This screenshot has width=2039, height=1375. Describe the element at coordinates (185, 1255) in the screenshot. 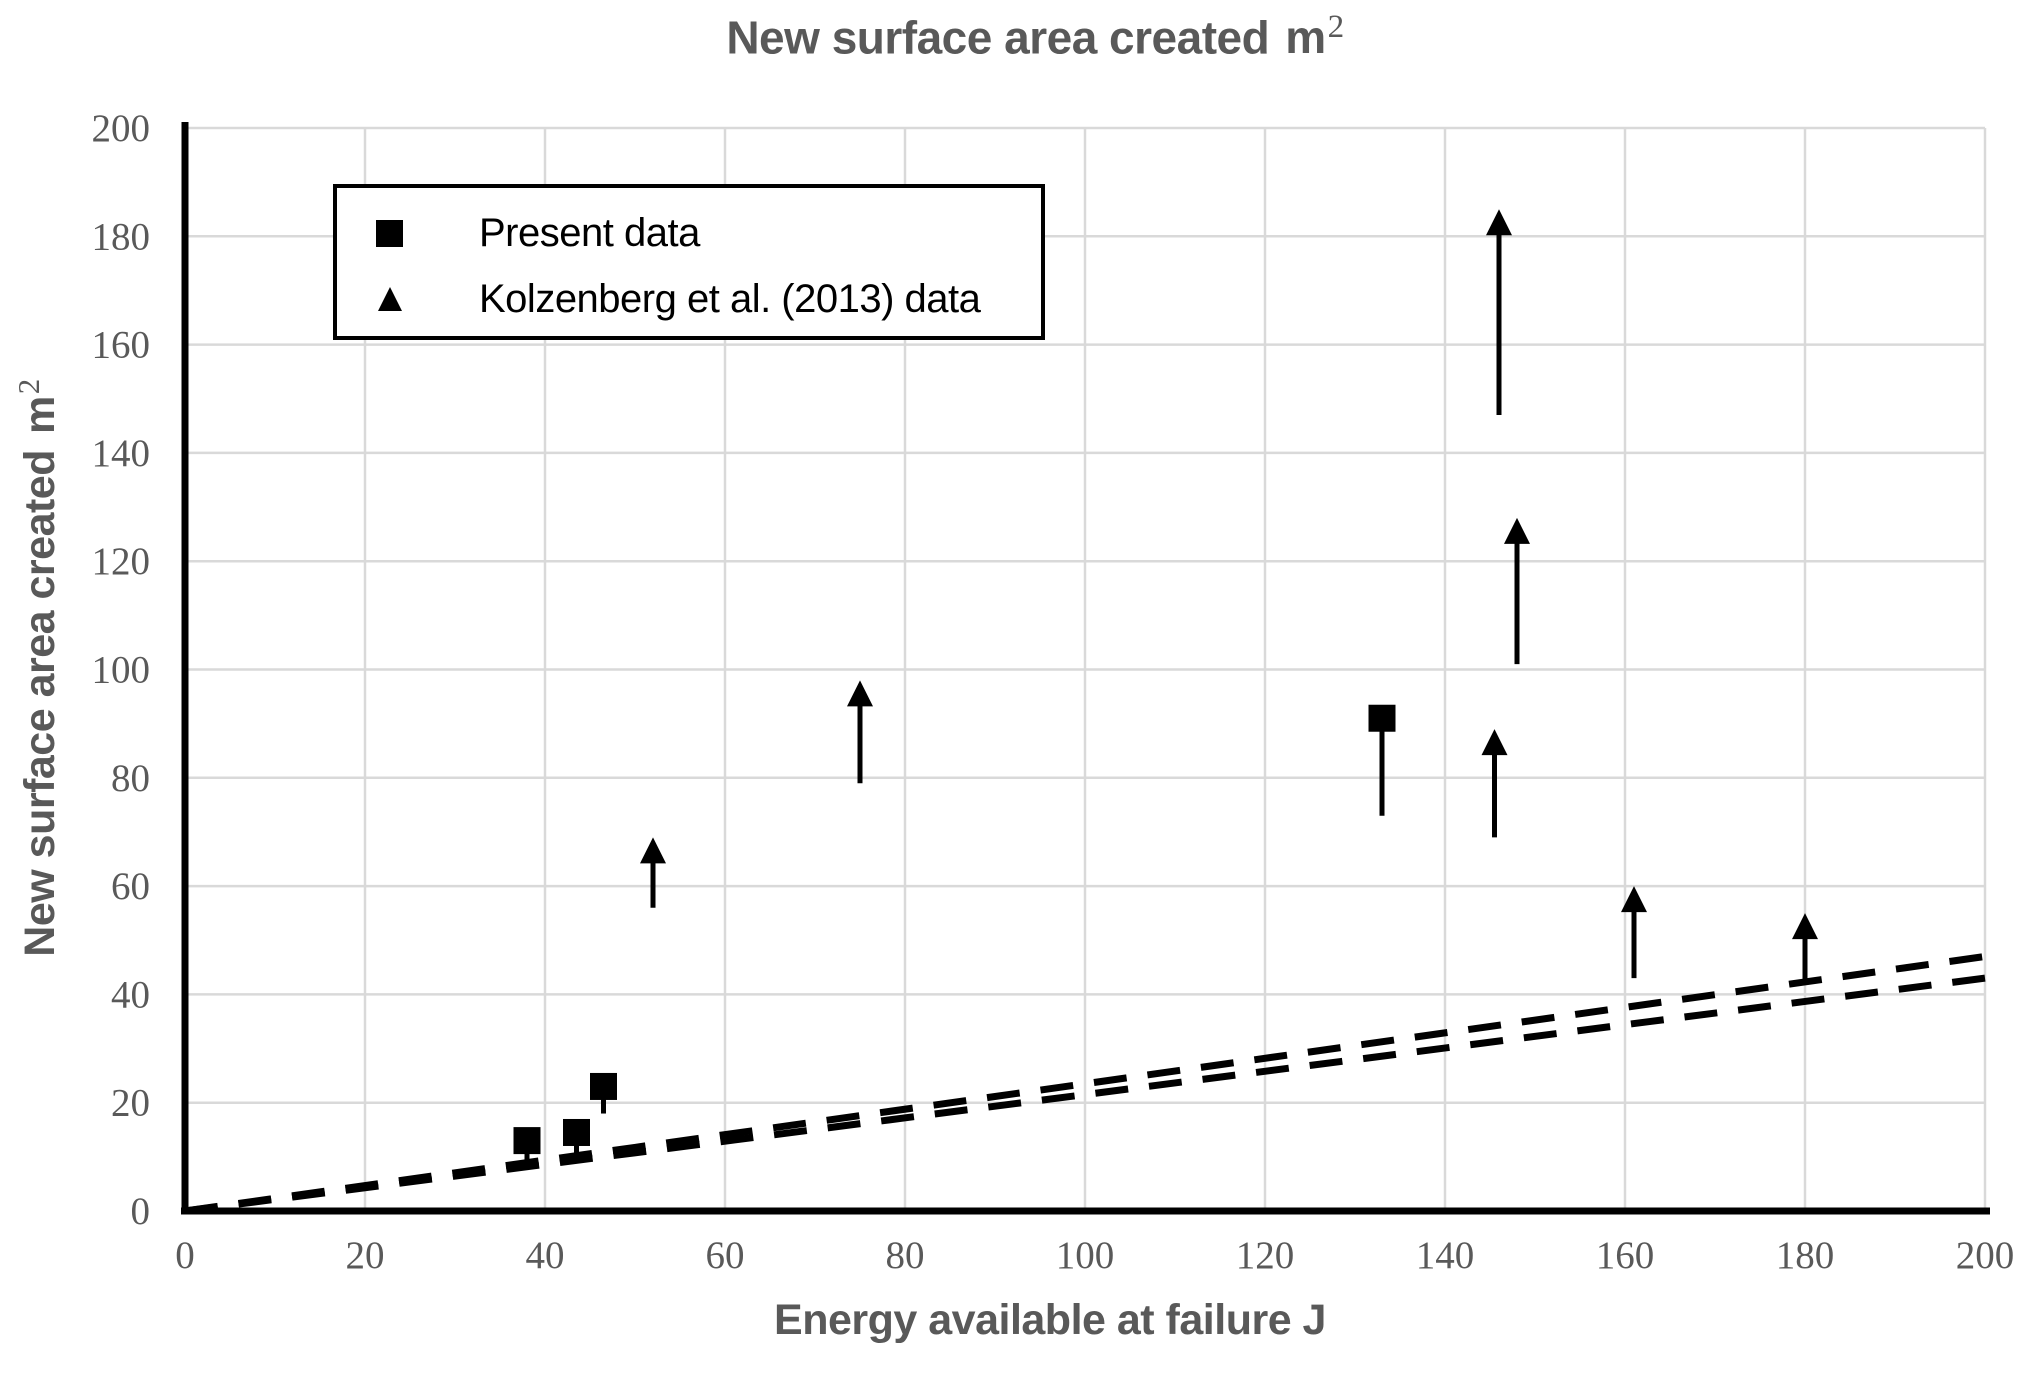

I see `x-tick-label: 0` at that location.